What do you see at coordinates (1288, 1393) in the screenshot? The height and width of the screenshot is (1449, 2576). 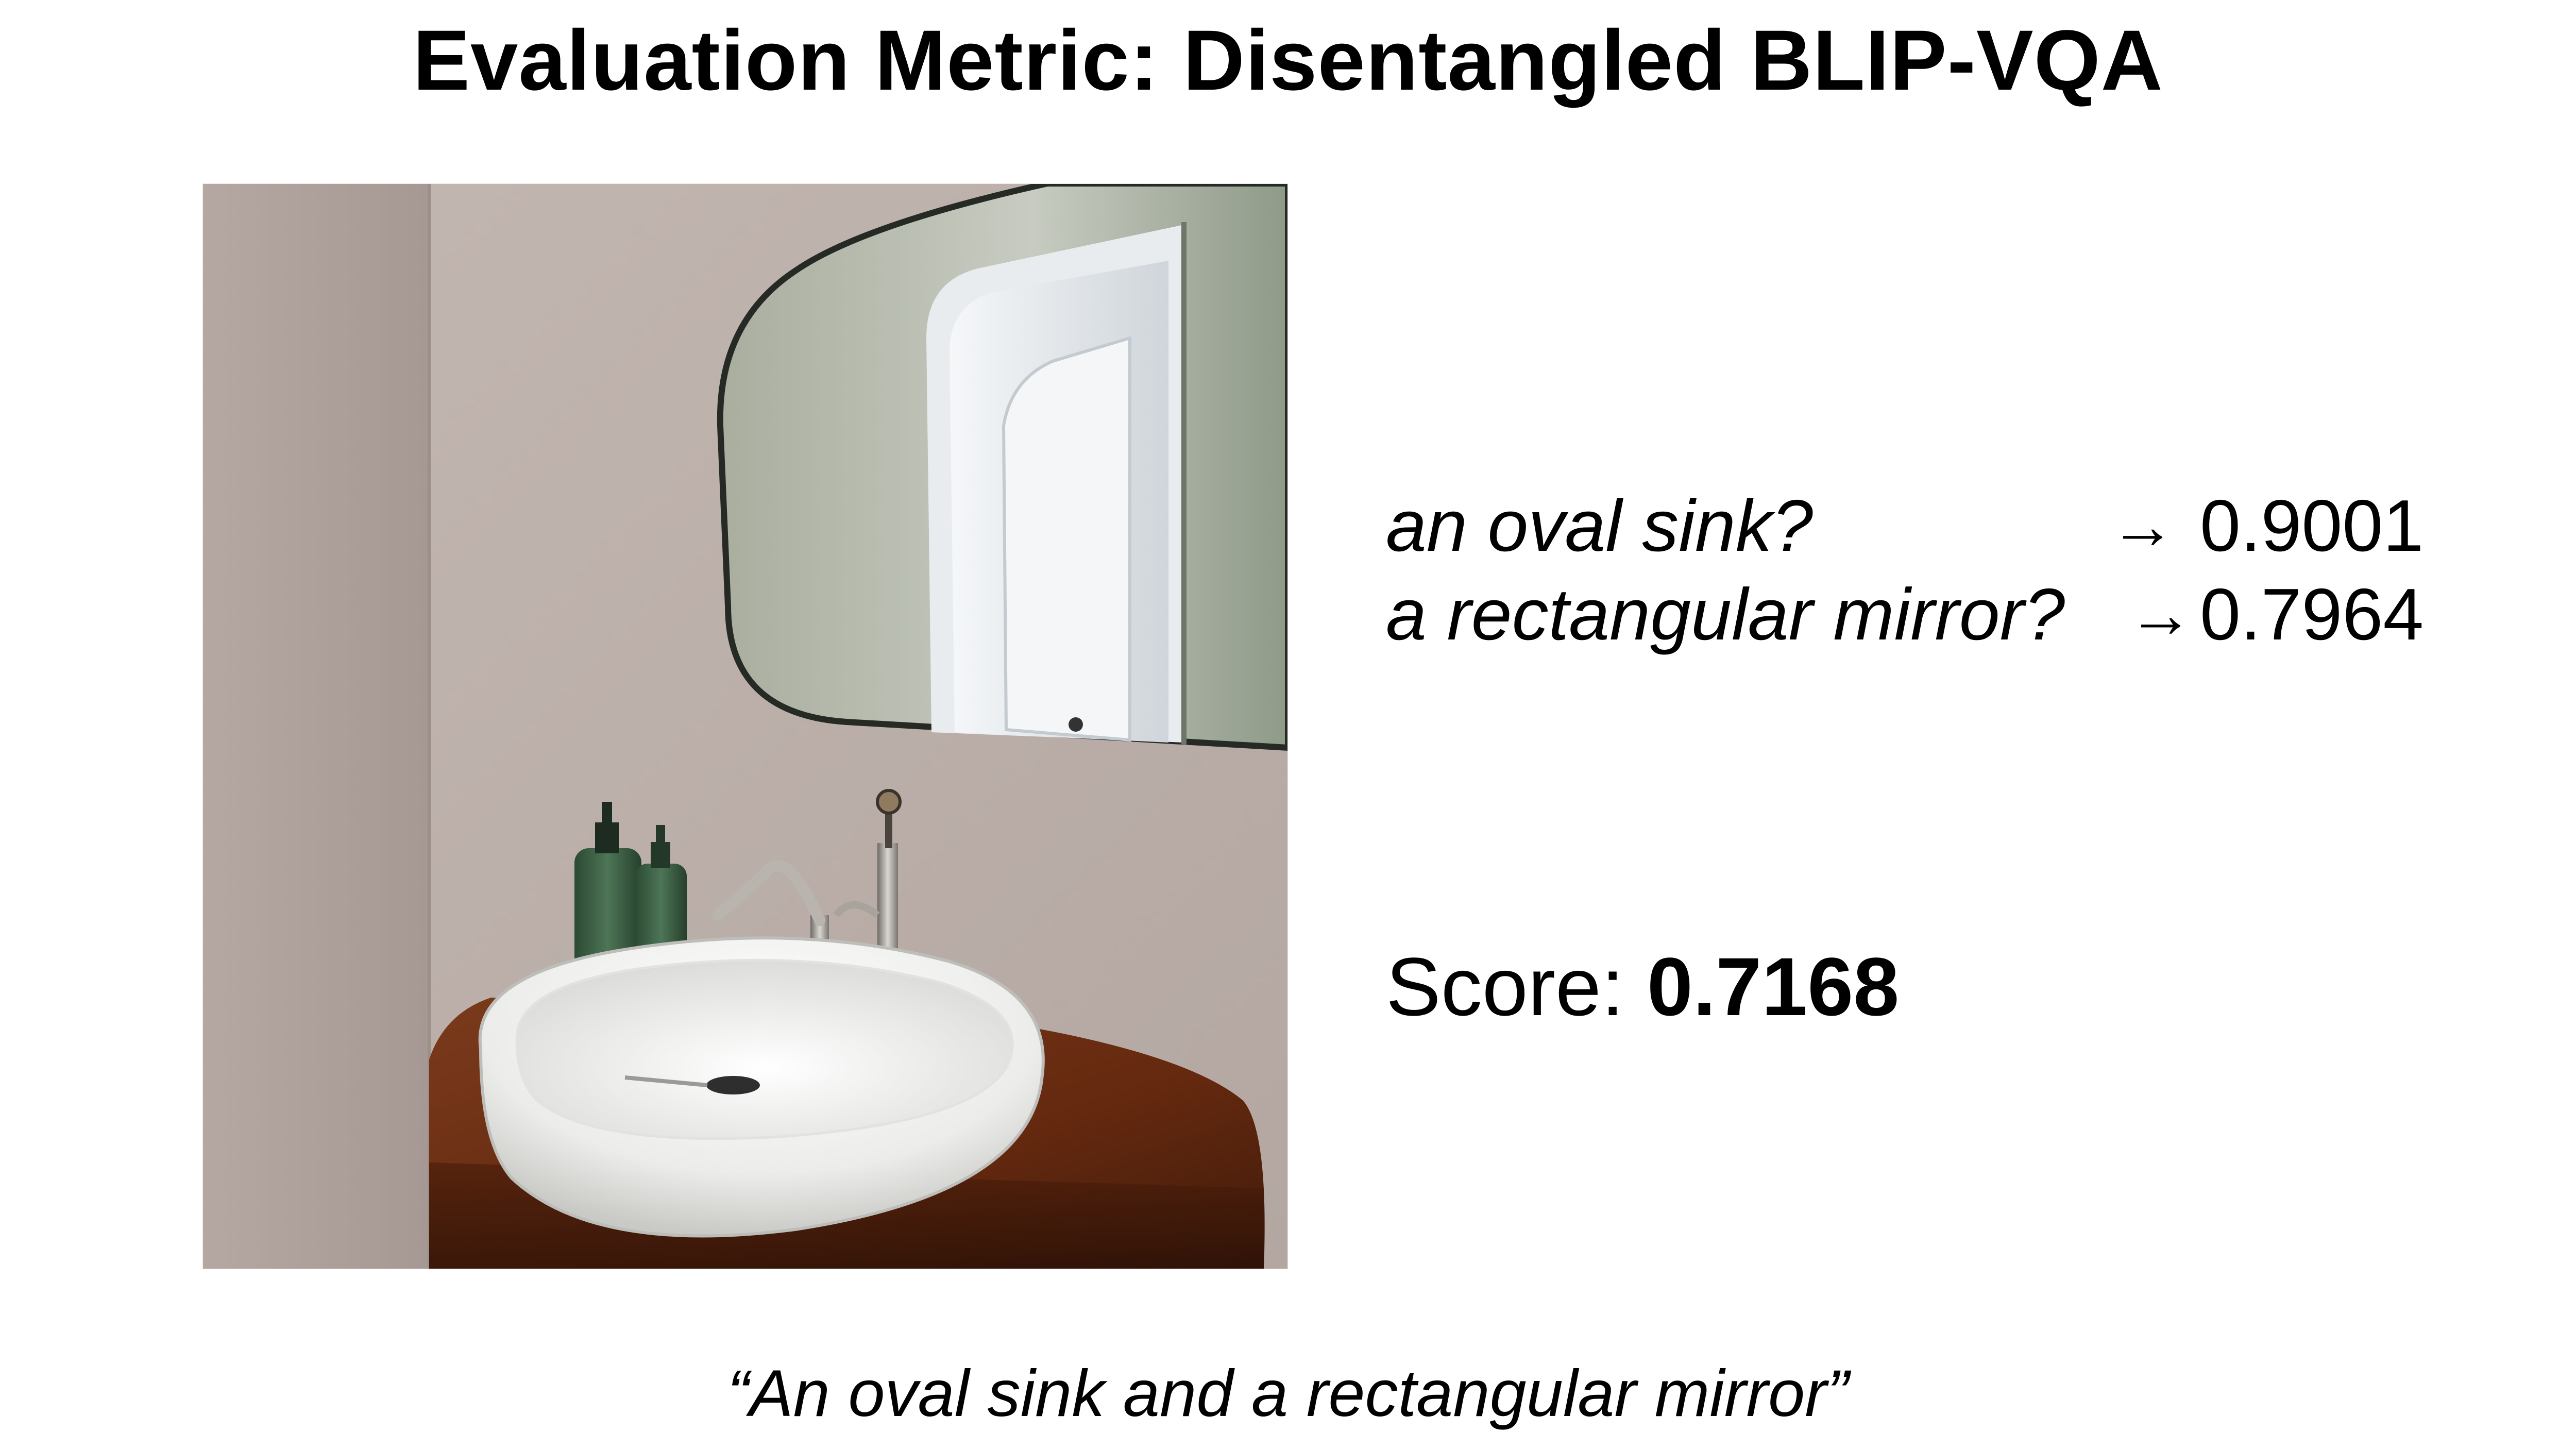 I see `image-caption: “An oval sink and a rectangular mirror”` at bounding box center [1288, 1393].